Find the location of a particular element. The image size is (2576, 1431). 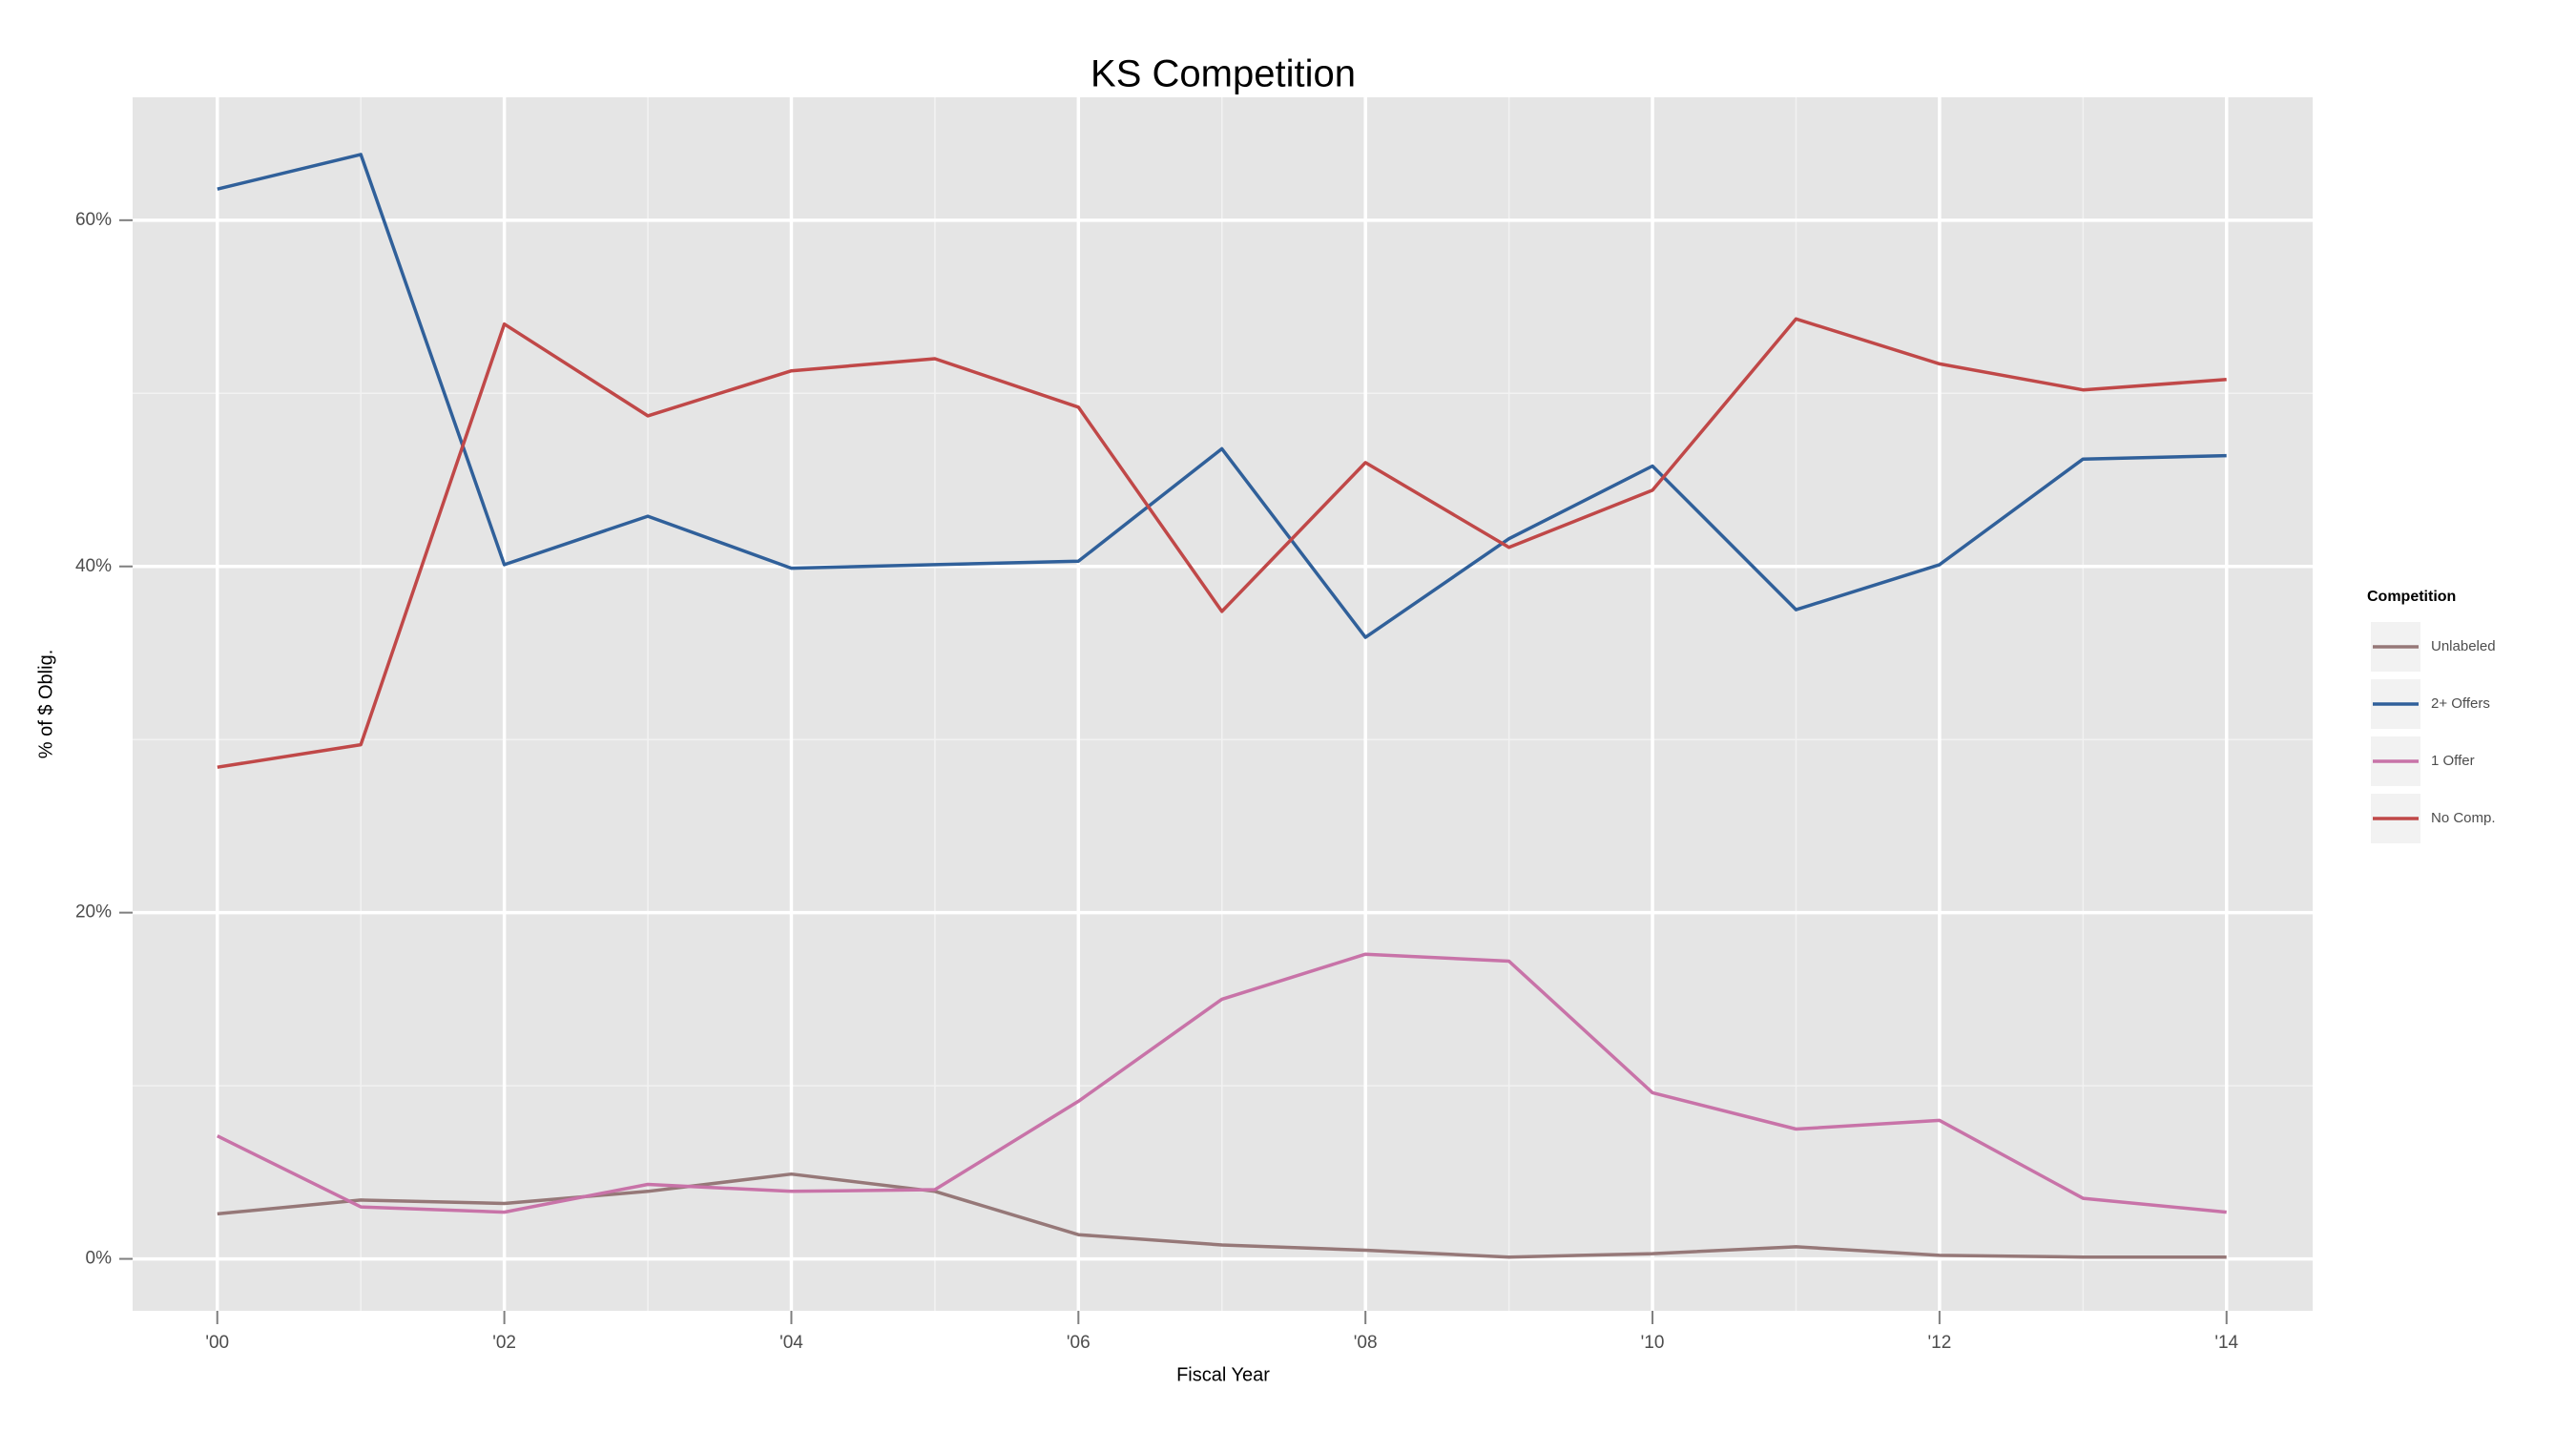

y-tick-label: 0% is located at coordinates (99, 1259).